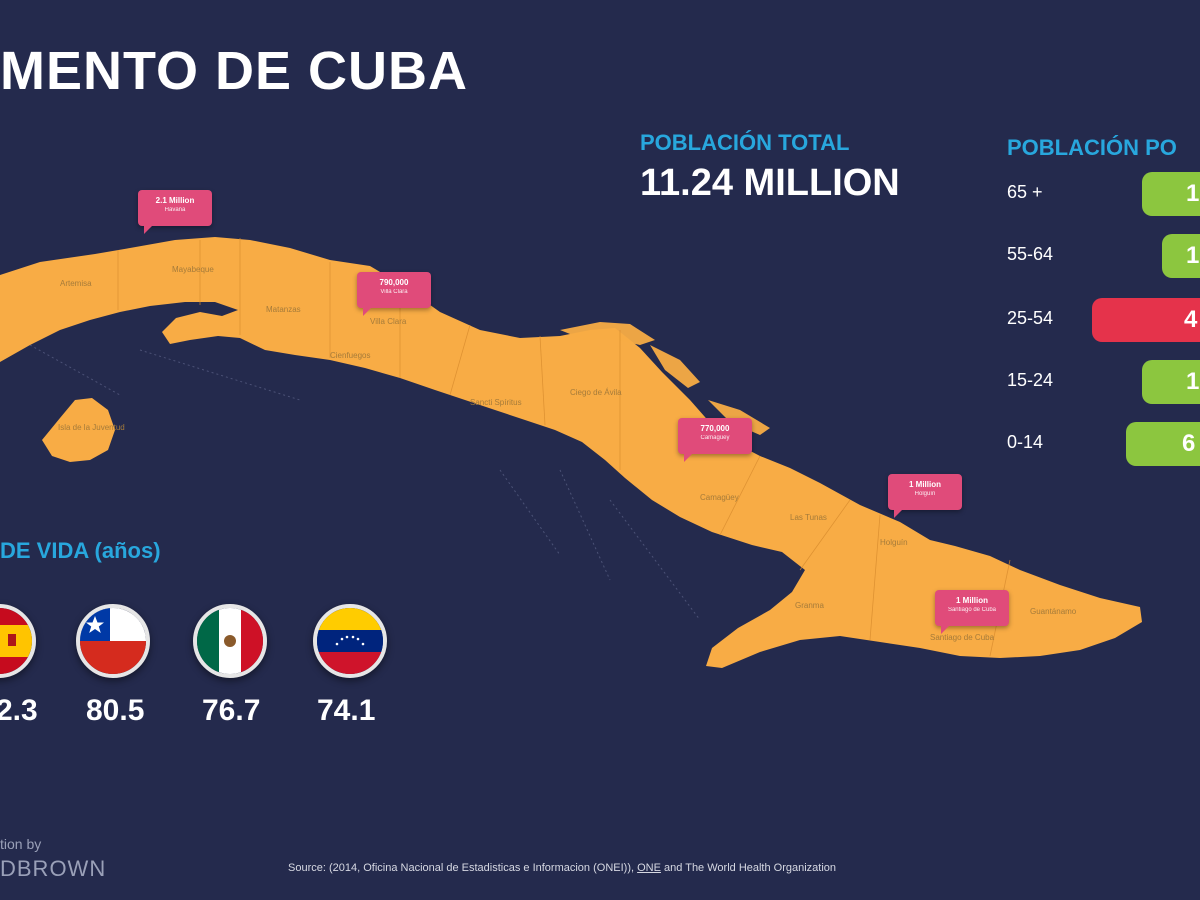  Describe the element at coordinates (600, 444) in the screenshot. I see `age-group-row: 0-14 6` at that location.